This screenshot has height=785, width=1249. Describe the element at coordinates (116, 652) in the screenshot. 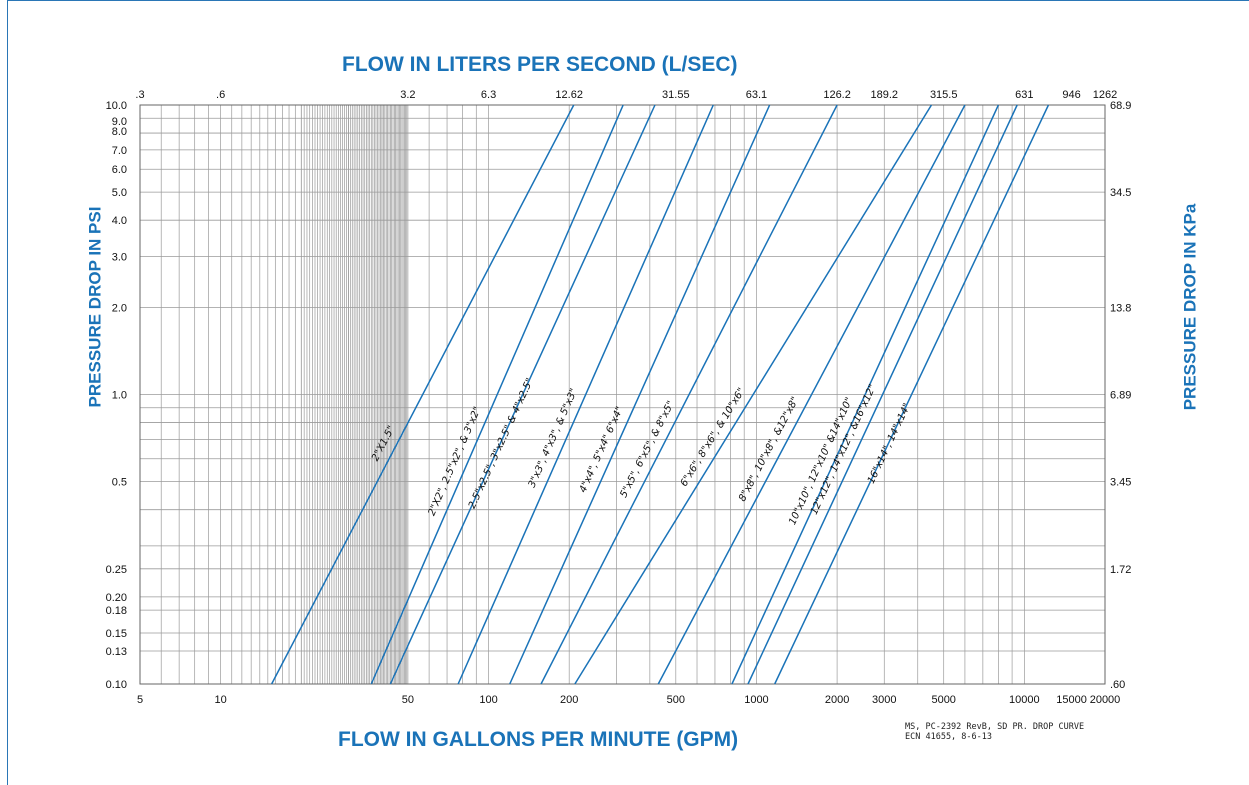

I see `y-tick-label: 0.13` at that location.